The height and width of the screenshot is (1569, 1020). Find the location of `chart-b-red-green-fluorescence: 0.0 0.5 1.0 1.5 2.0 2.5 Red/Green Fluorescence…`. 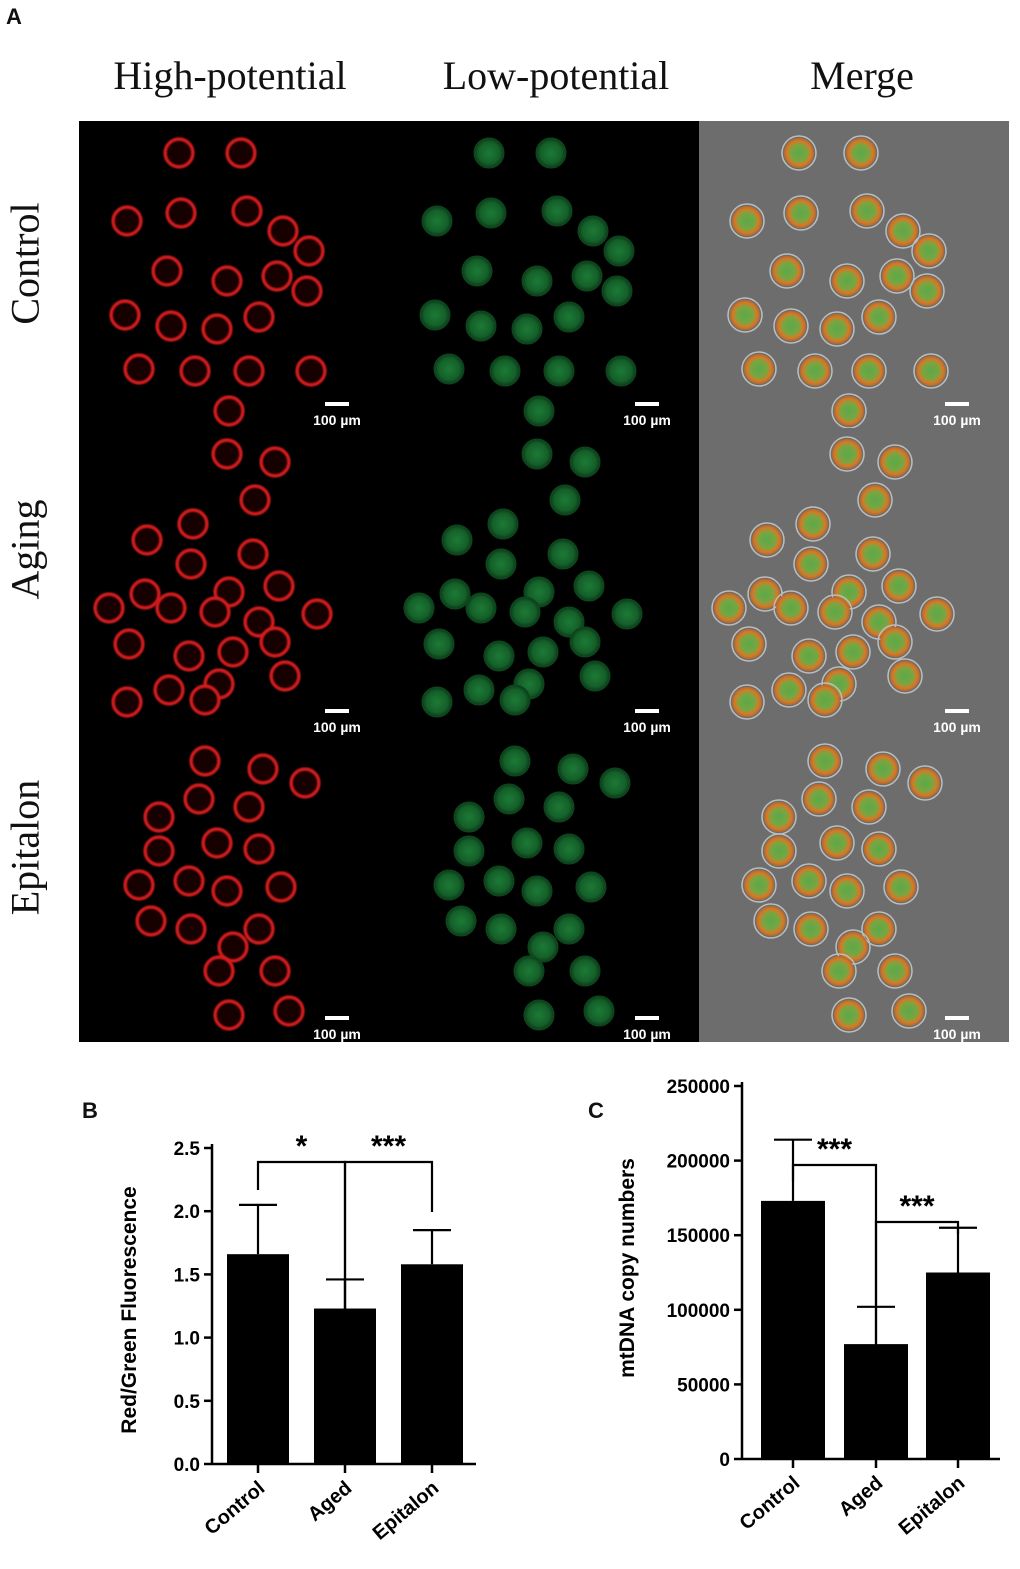

chart-b-red-green-fluorescence: 0.0 0.5 1.0 1.5 2.0 2.5 Red/Green Fluorescence… is located at coordinates (297, 1337).